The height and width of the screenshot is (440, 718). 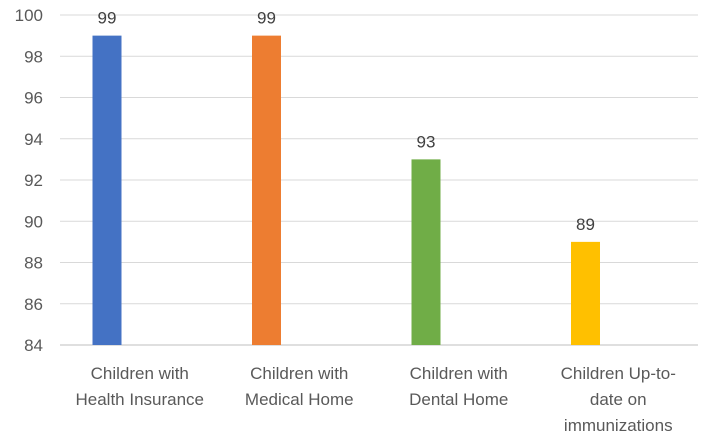 What do you see at coordinates (33, 304) in the screenshot?
I see `y-tick-label: 86` at bounding box center [33, 304].